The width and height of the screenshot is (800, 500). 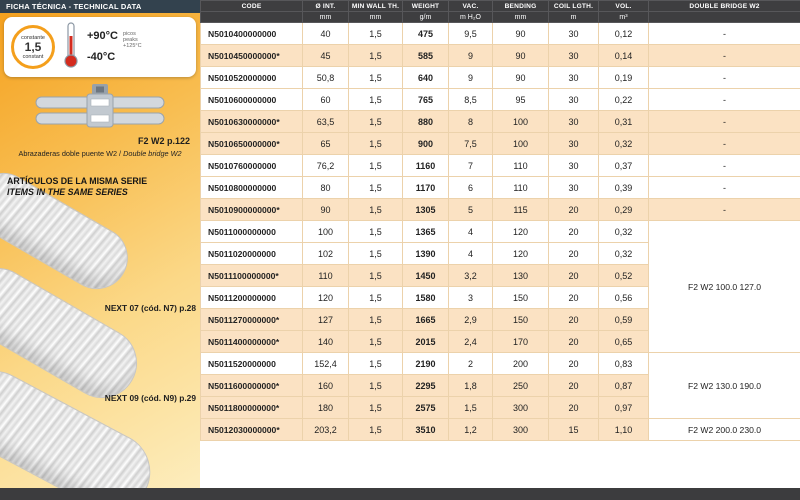 What do you see at coordinates (623, 341) in the screenshot?
I see `cell-vol: 0,65` at bounding box center [623, 341].